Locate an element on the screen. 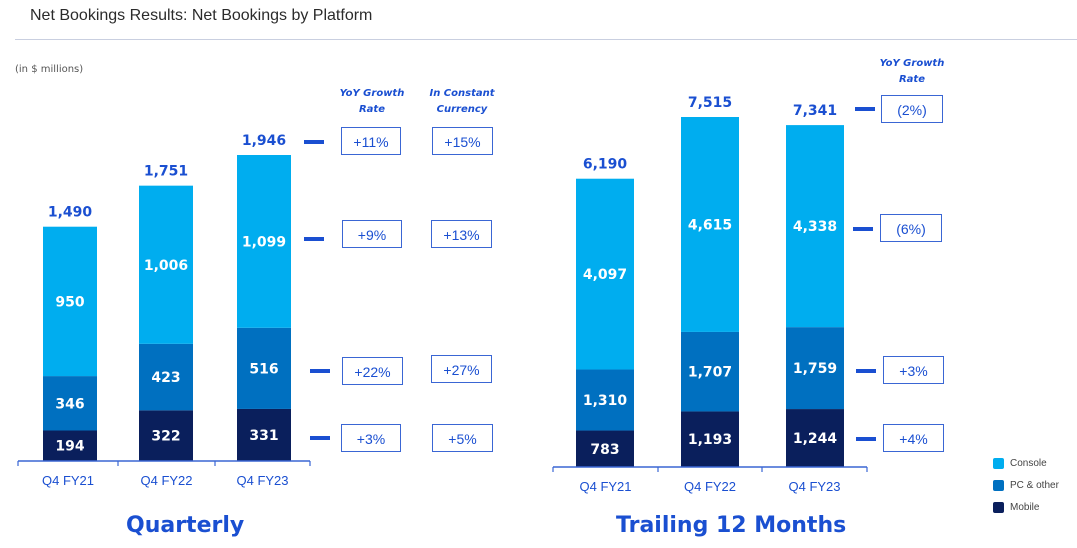 This screenshot has height=548, width=1077. segment-label: 346 is located at coordinates (69, 404).